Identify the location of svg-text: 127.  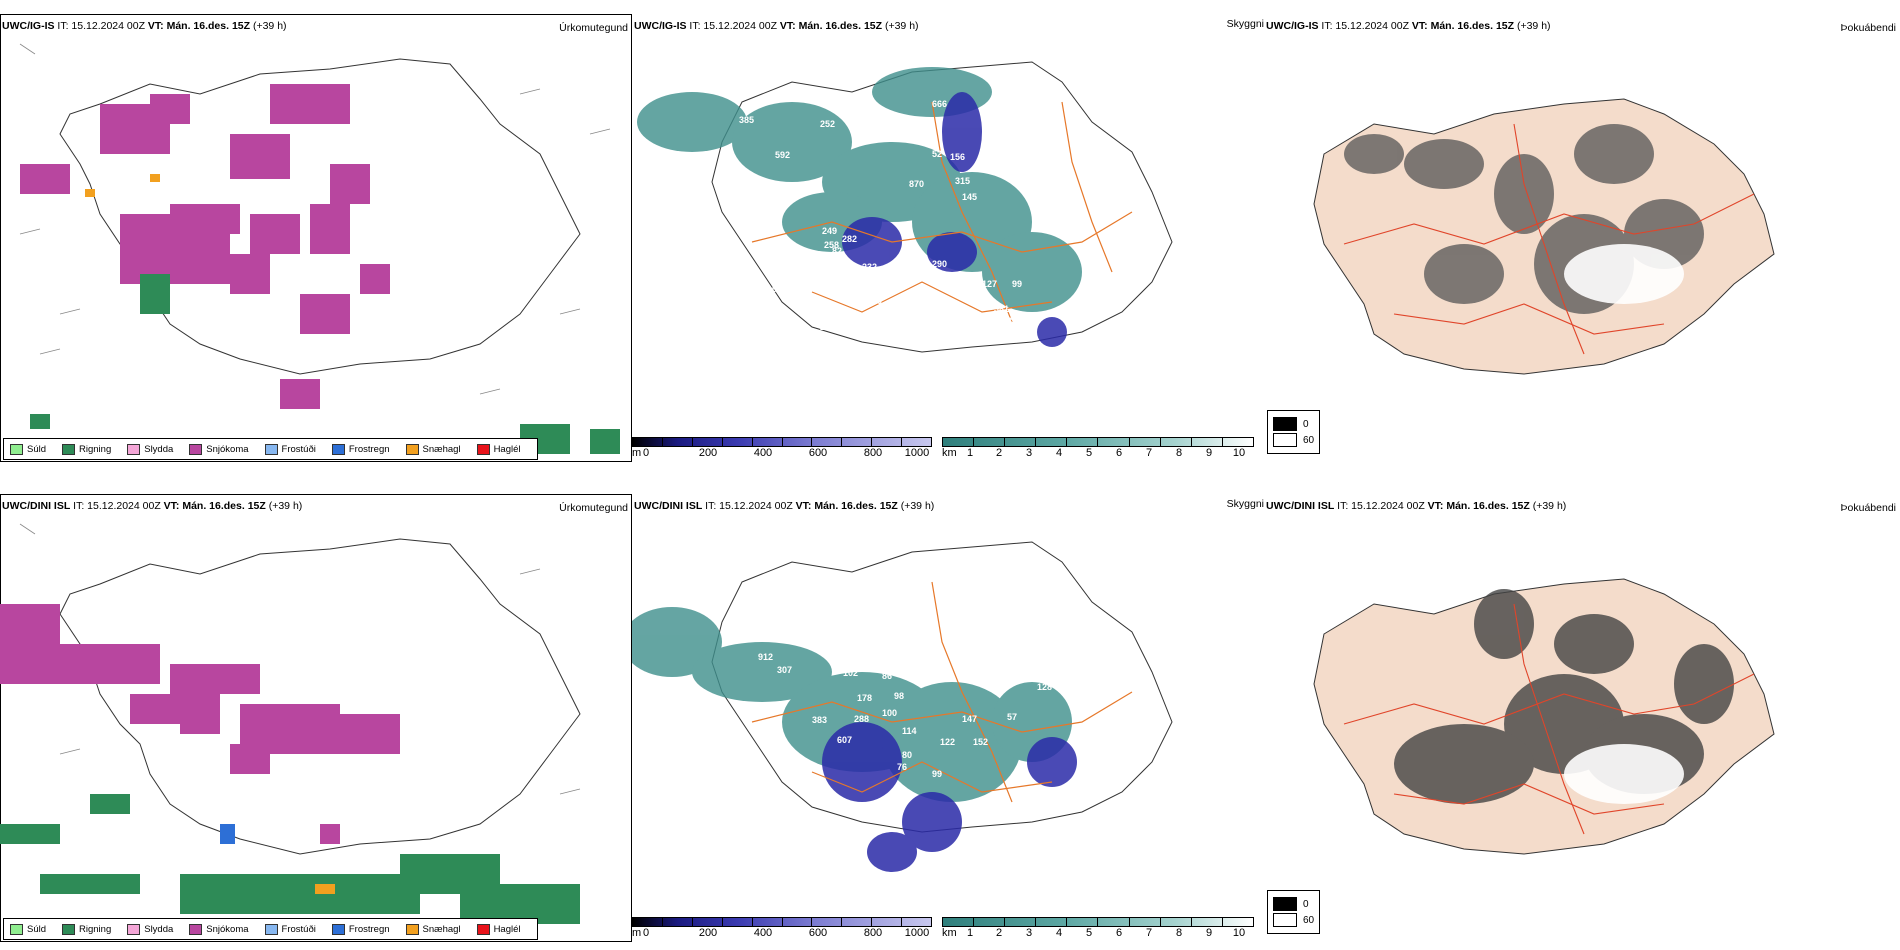
(989, 284).